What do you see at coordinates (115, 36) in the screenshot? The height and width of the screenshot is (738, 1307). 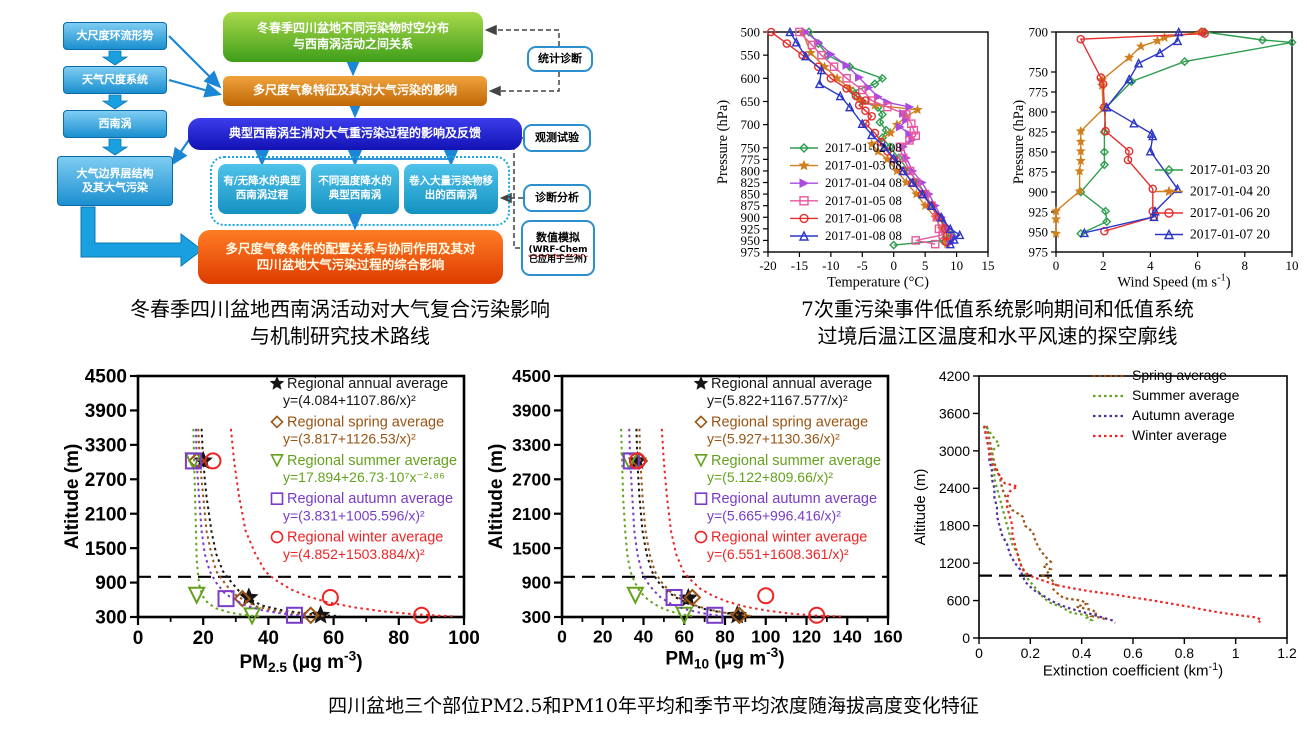 I see `flow-box-large-scale-circulation: 大尺度环流形势` at bounding box center [115, 36].